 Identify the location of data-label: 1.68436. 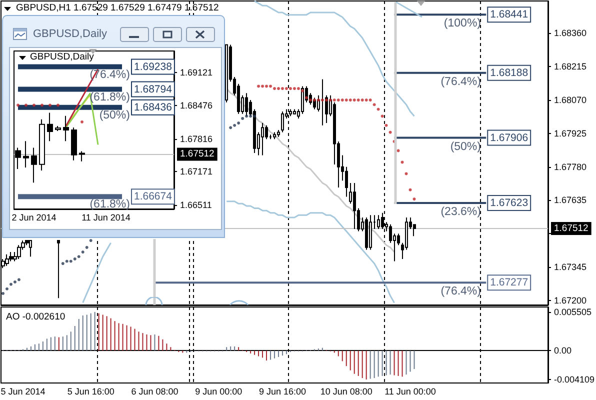
(153, 107).